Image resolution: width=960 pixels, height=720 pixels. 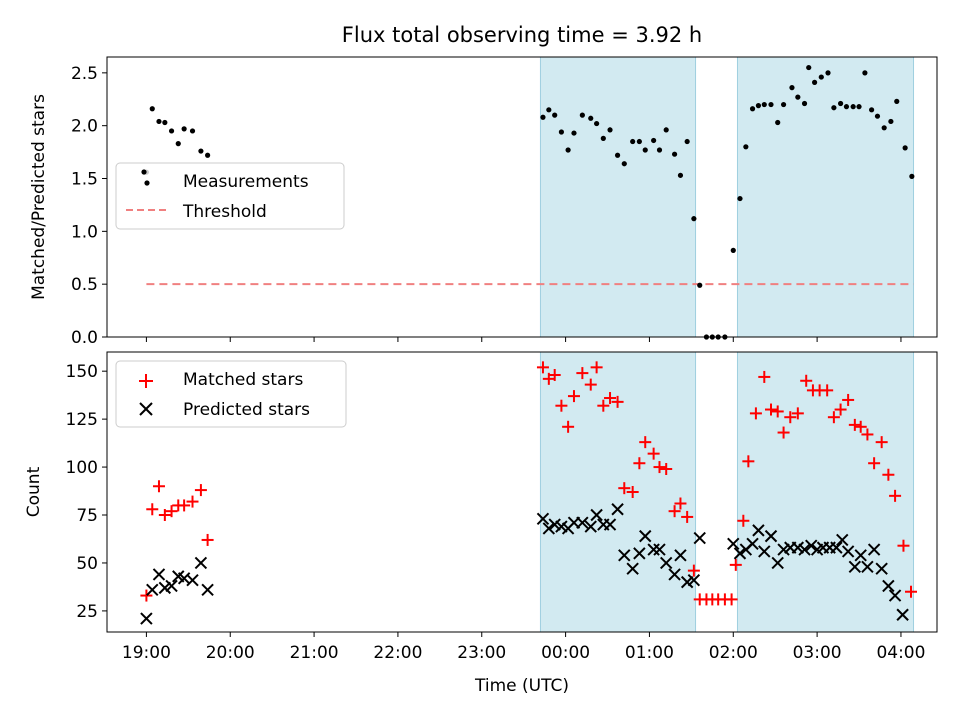 I want to click on ratio-y-axis-label: Matched/Predicted stars, so click(x=39, y=197).